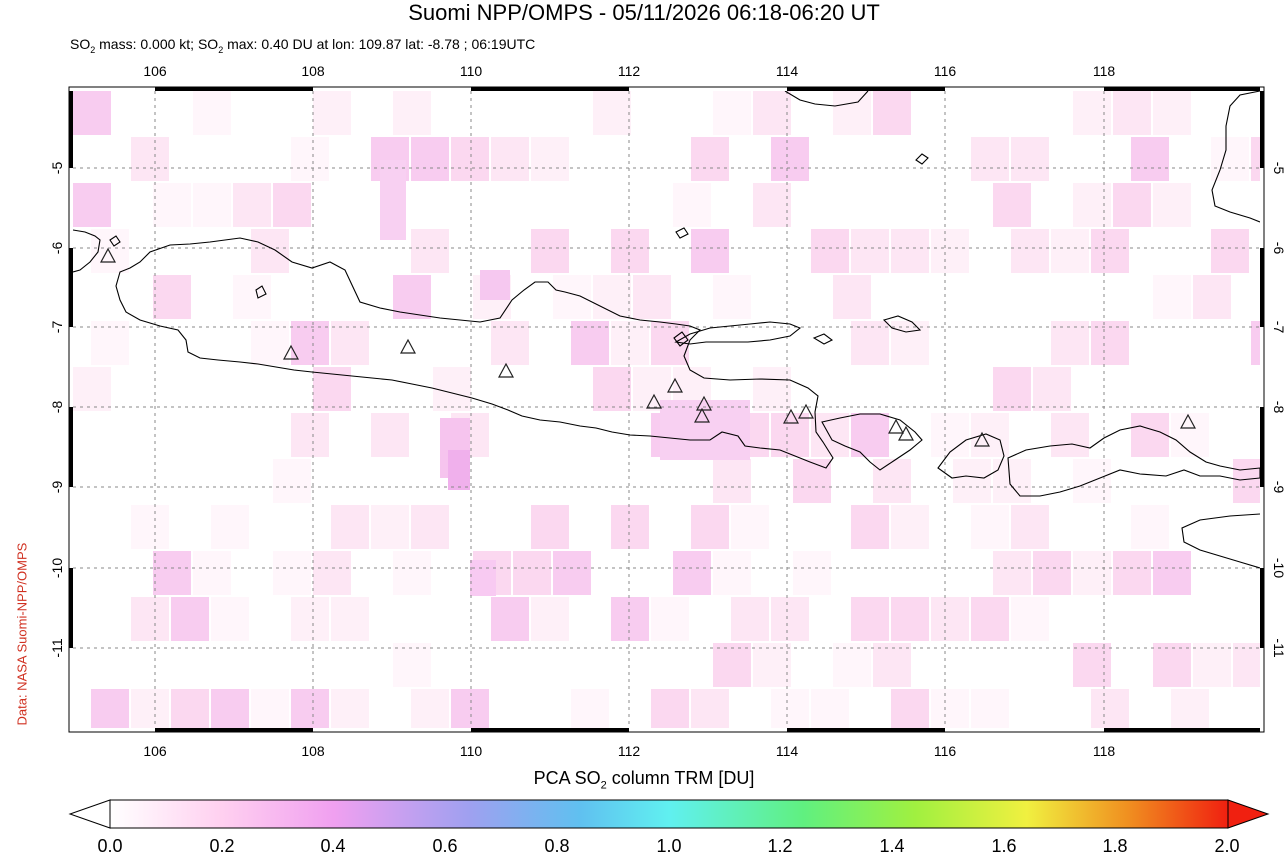  Describe the element at coordinates (471, 751) in the screenshot. I see `lon-bottom-110: 110` at that location.